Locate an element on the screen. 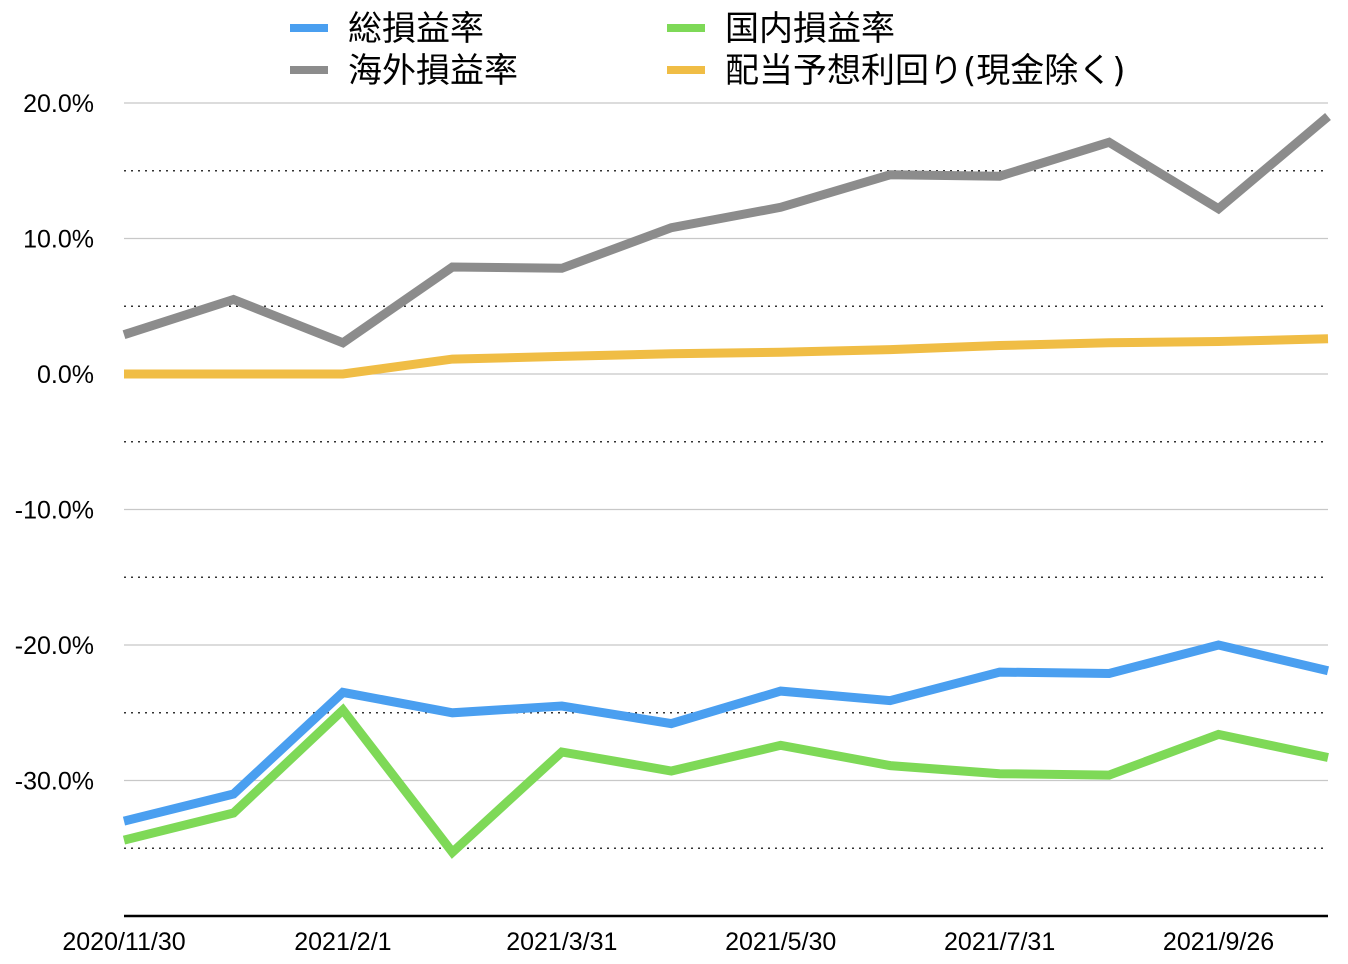 This screenshot has height=964, width=1348. x-tick-label: 2021/2/1 is located at coordinates (342, 942).